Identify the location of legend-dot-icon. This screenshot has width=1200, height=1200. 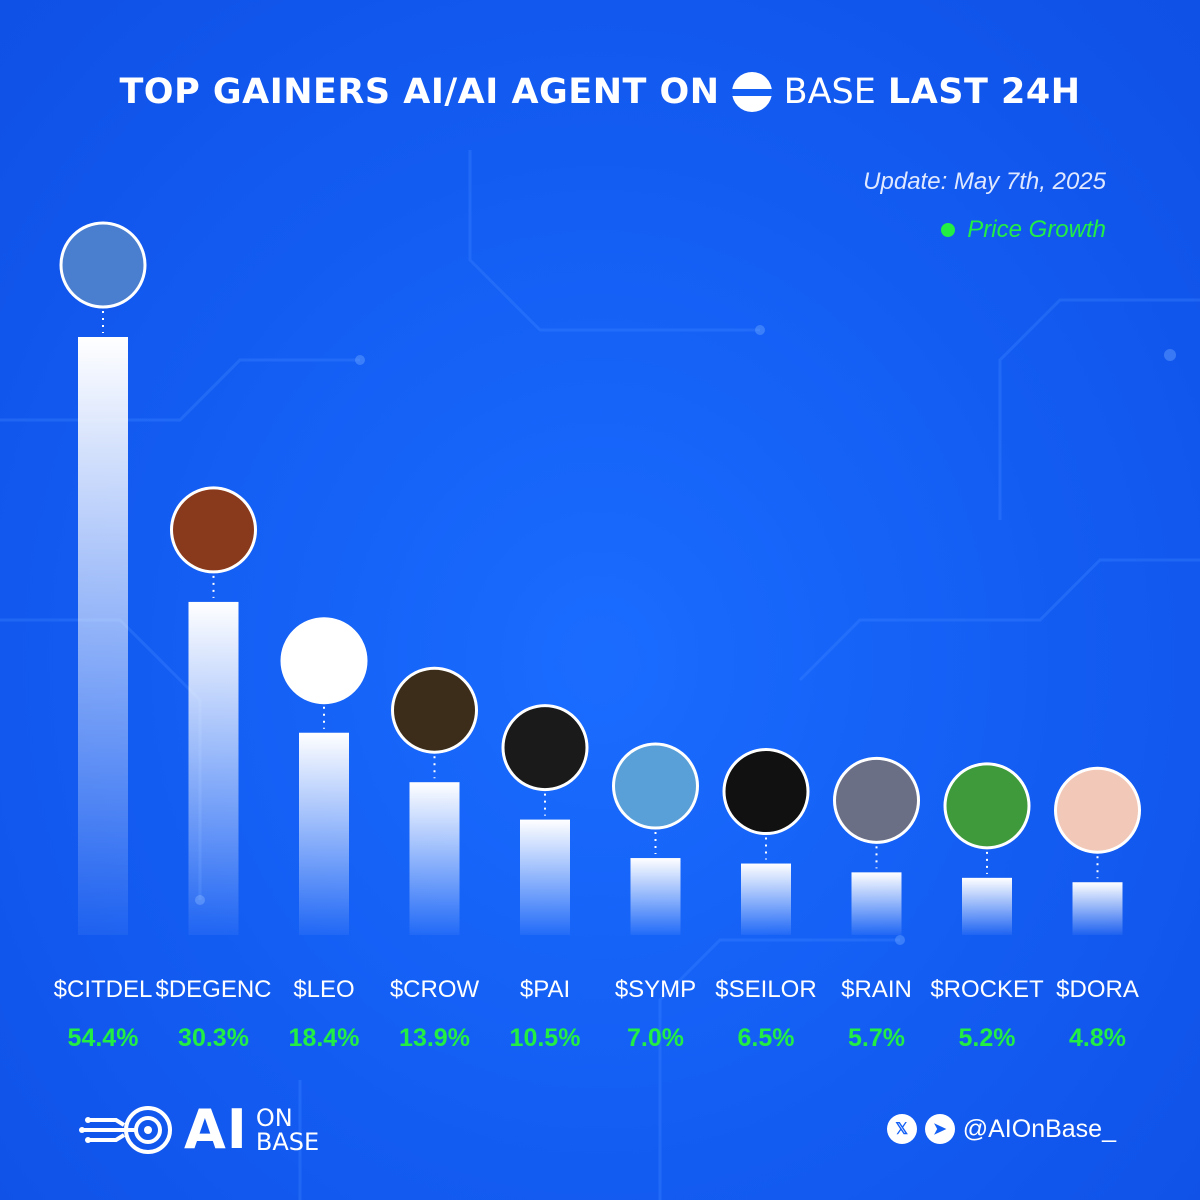
(948, 230).